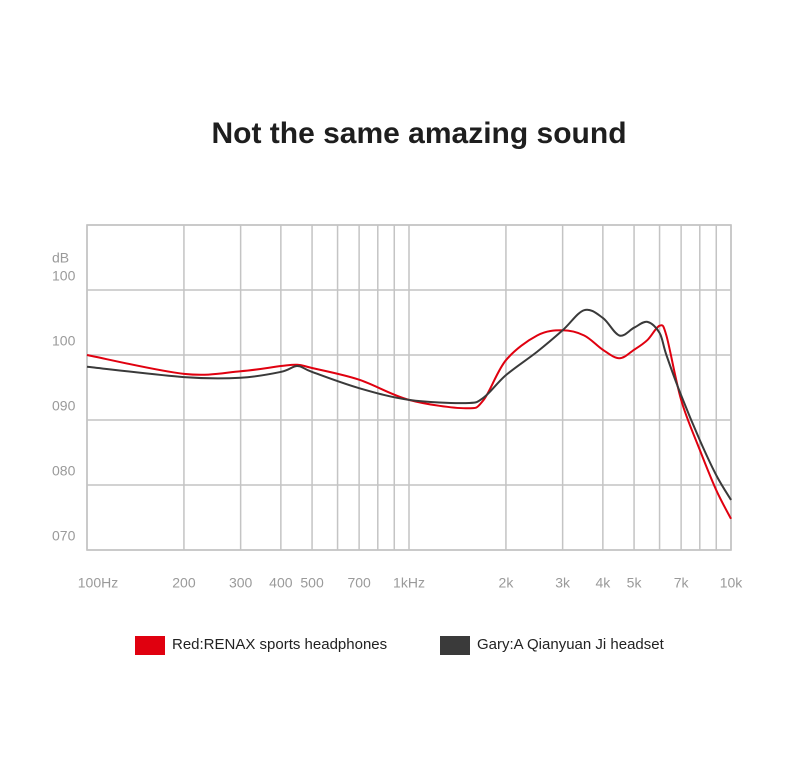 The image size is (800, 776). What do you see at coordinates (563, 583) in the screenshot?
I see `x-tick-label: 3k` at bounding box center [563, 583].